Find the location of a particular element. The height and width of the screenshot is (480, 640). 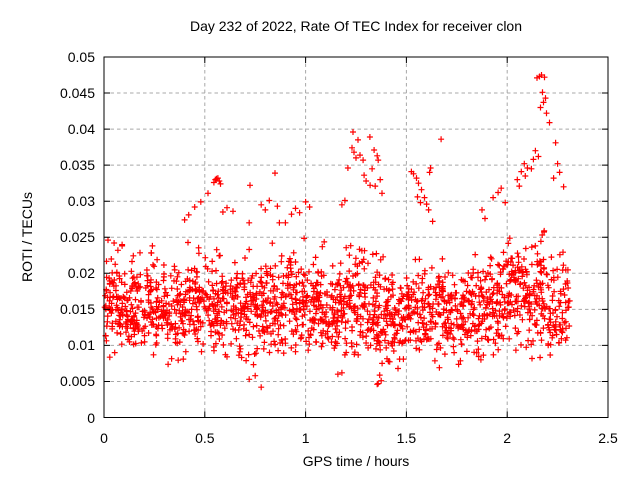

y-tick-label: 0.01 is located at coordinates (81, 345).